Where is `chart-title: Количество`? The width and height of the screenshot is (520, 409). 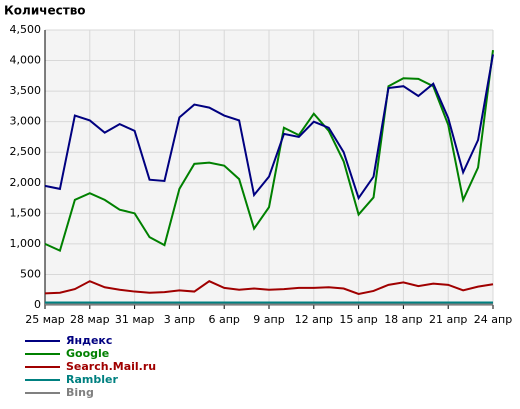 chart-title: Количество is located at coordinates (45, 11).